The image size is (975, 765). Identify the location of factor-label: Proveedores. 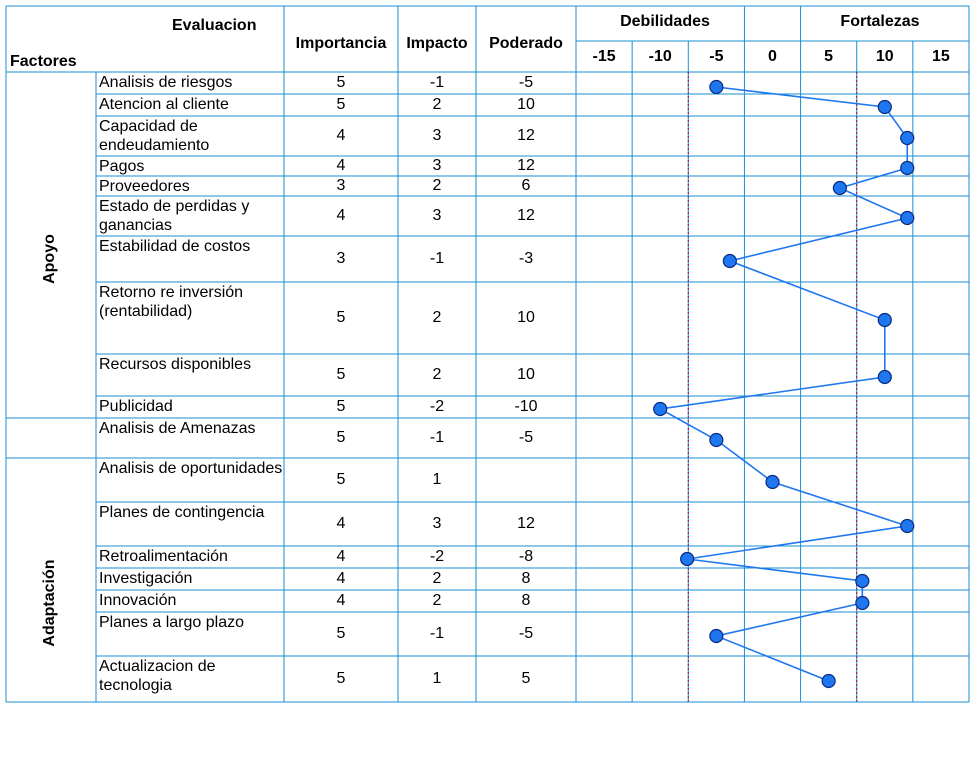
(144, 186).